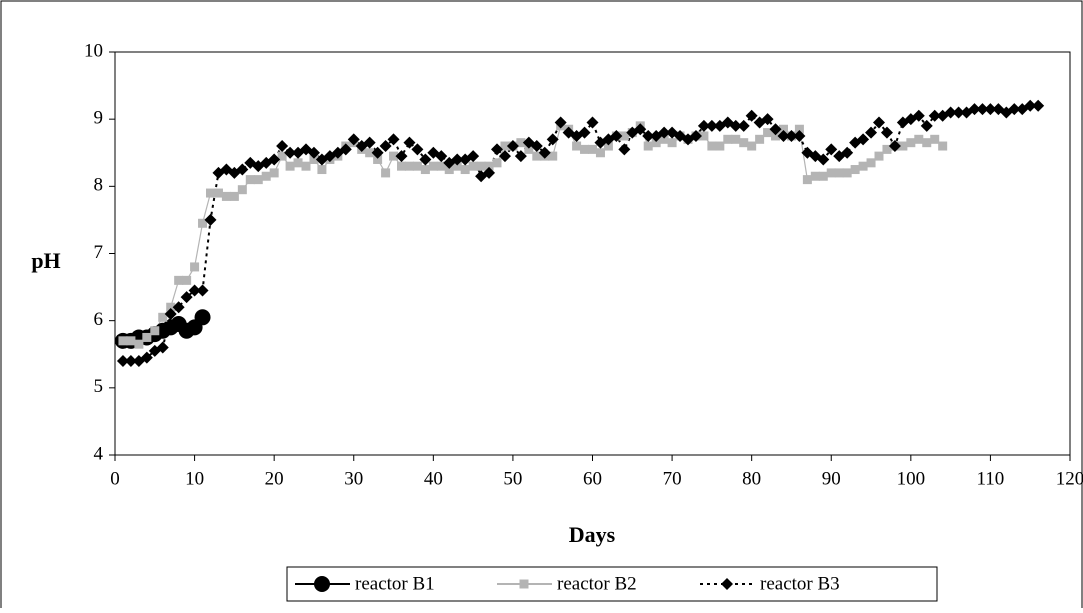 The width and height of the screenshot is (1083, 613). I want to click on y-tick-label: 9, so click(99, 118).